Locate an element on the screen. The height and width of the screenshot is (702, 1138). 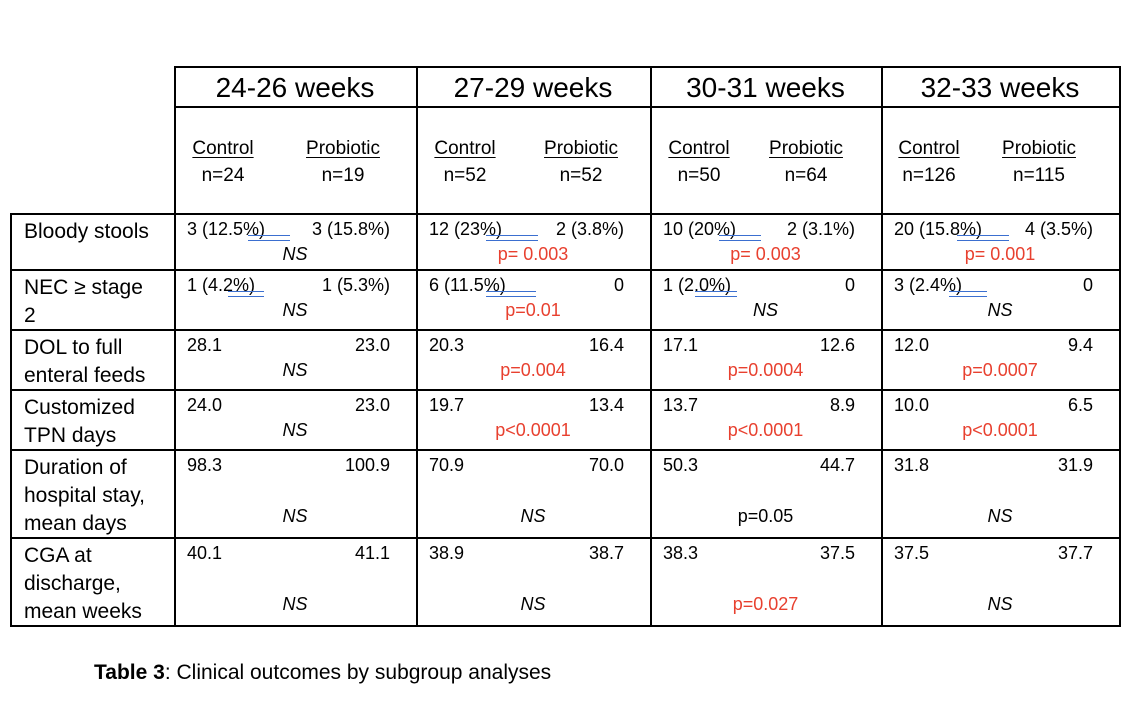
control-value: 6 (11.5%) is located at coordinates (467, 285).